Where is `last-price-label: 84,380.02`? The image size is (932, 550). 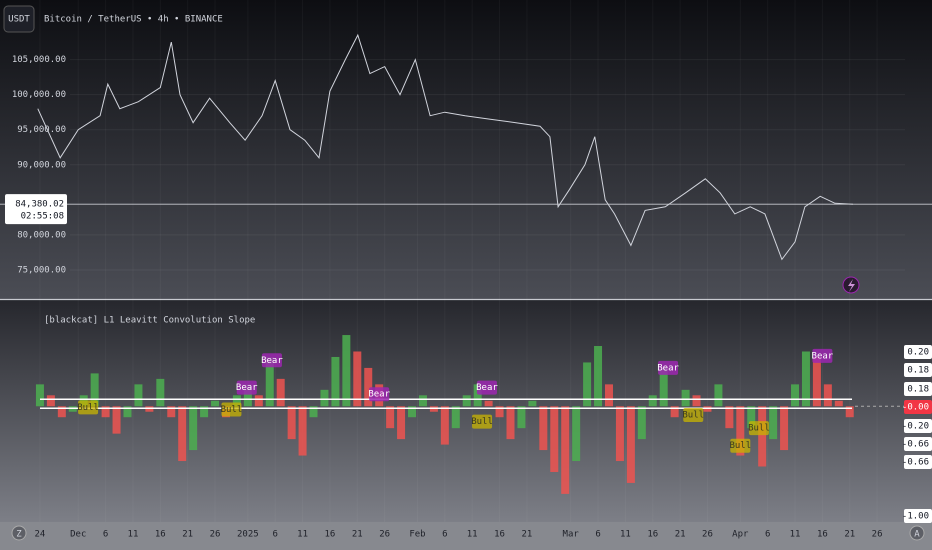 last-price-label: 84,380.02 is located at coordinates (39, 205).